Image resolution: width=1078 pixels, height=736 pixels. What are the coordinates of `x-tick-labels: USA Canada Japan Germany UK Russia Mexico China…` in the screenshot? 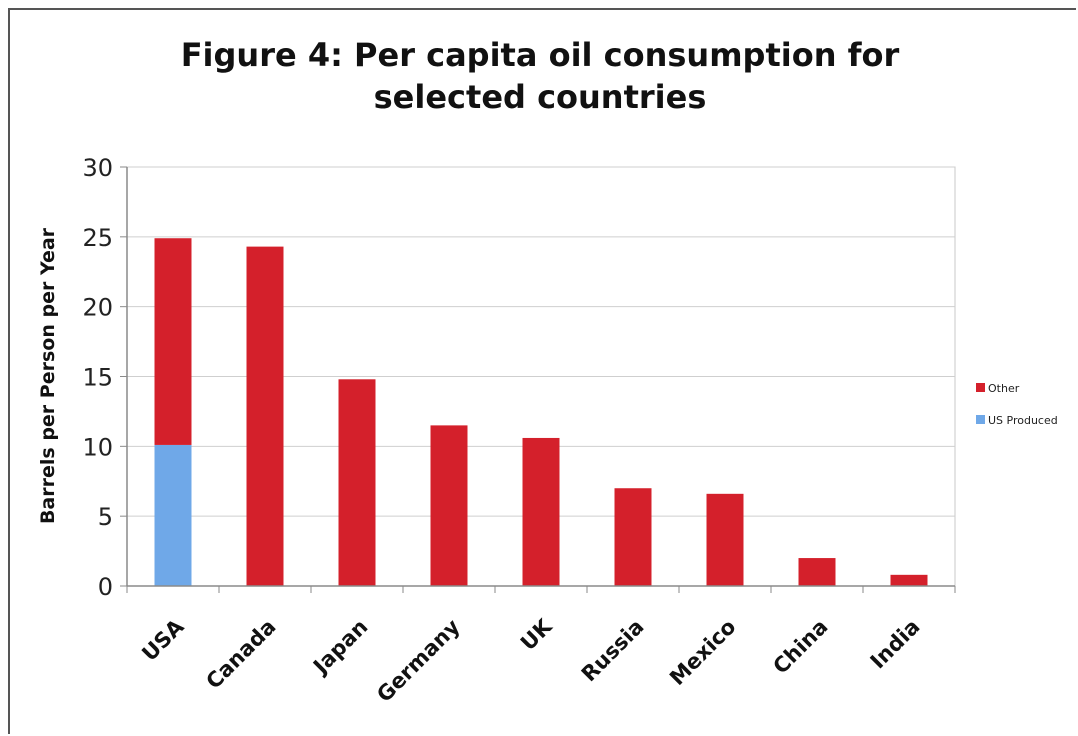 It's located at (530, 660).